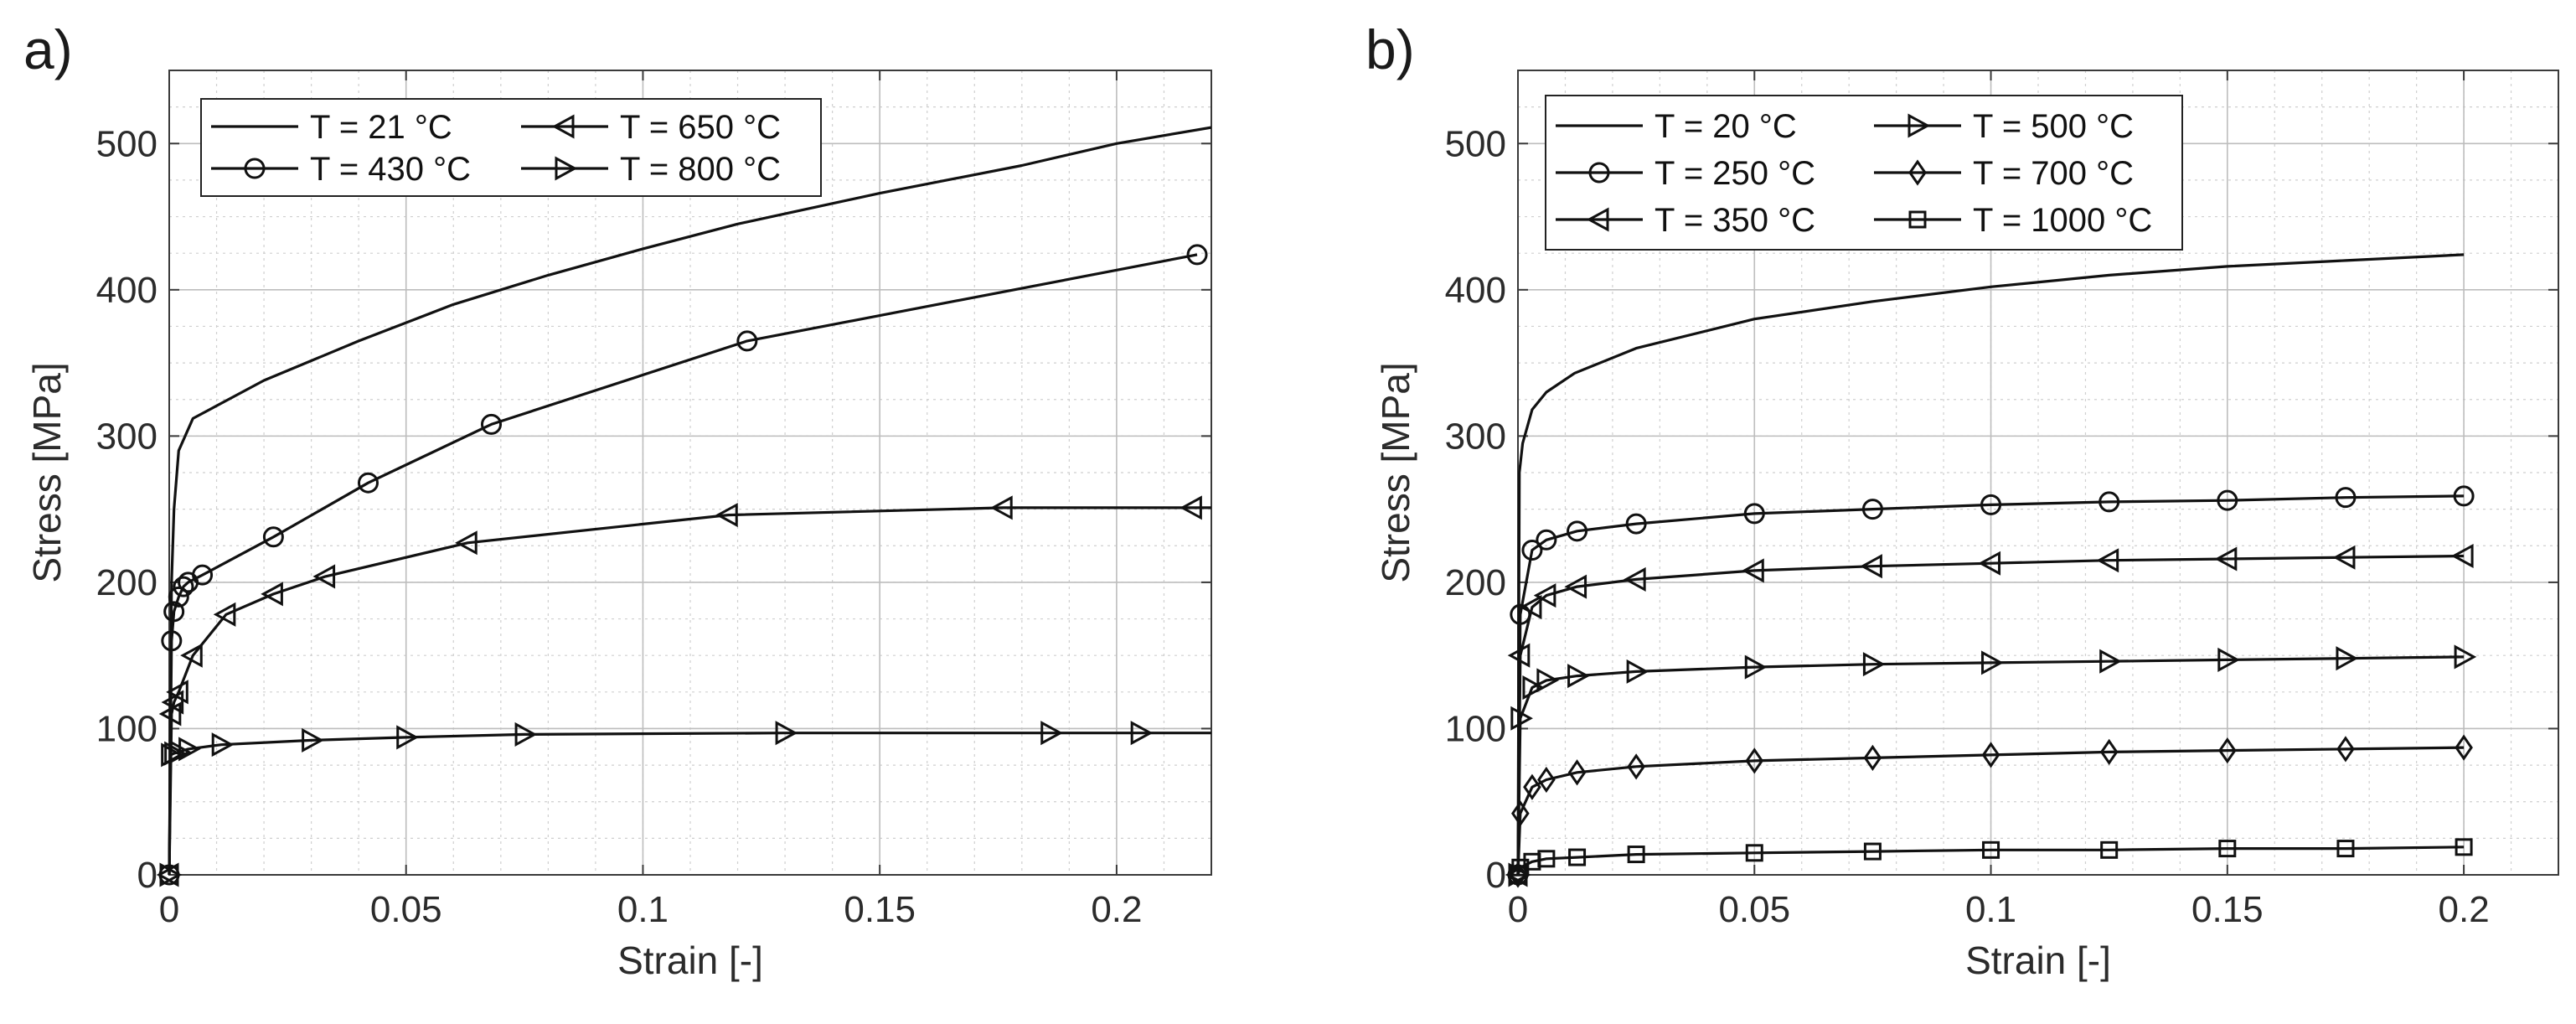  I want to click on legend-item: T = 350 °C, so click(1685, 220).